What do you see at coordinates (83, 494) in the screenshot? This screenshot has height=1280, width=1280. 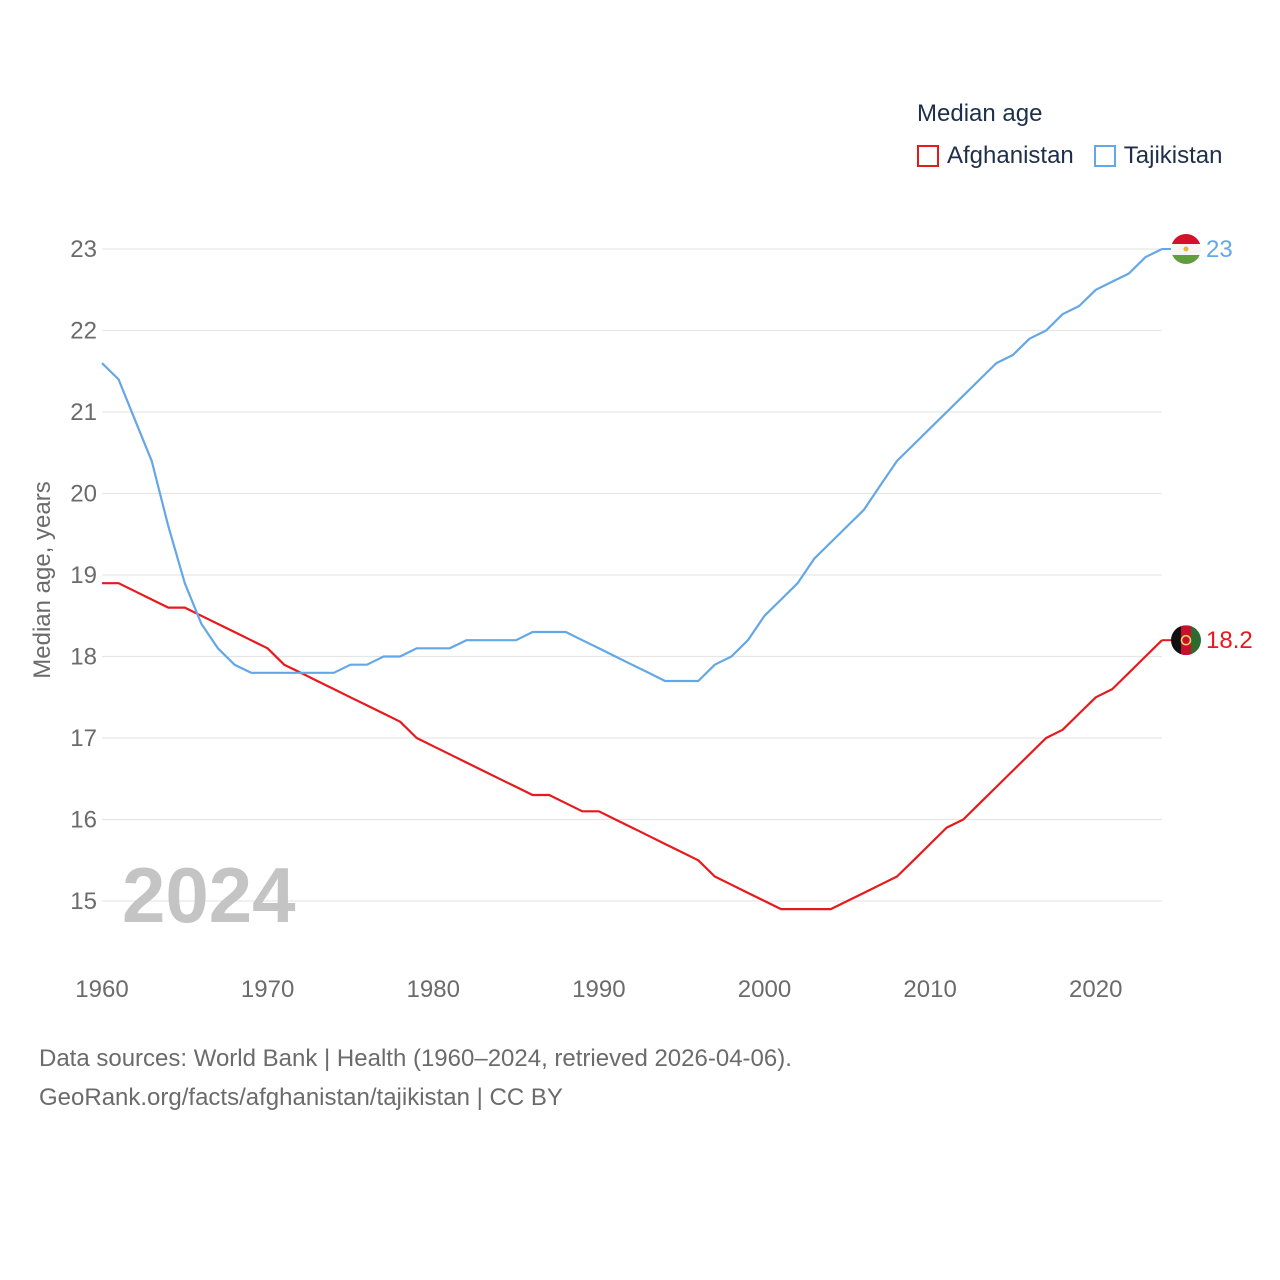 I see `y-tick-label-20: 20` at bounding box center [83, 494].